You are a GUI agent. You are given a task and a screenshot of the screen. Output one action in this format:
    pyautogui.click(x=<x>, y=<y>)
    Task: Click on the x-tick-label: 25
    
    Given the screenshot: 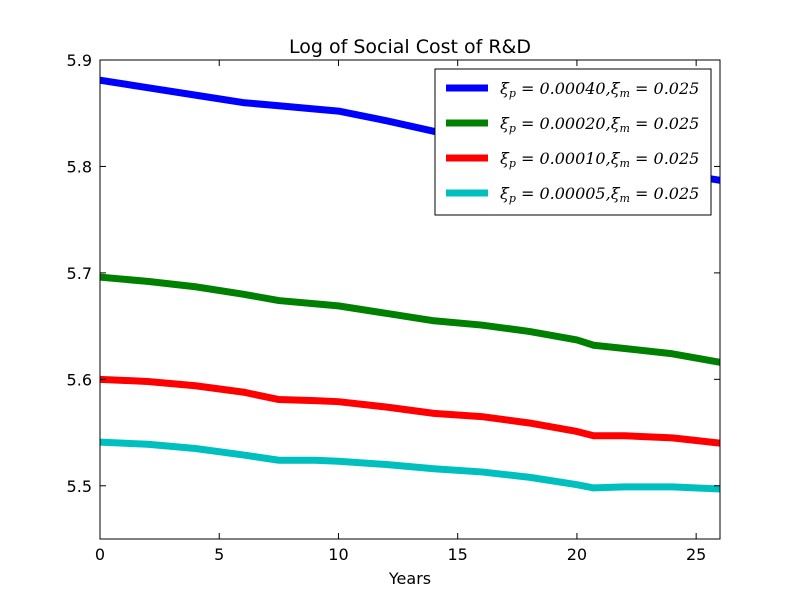 What is the action you would take?
    pyautogui.click(x=696, y=554)
    